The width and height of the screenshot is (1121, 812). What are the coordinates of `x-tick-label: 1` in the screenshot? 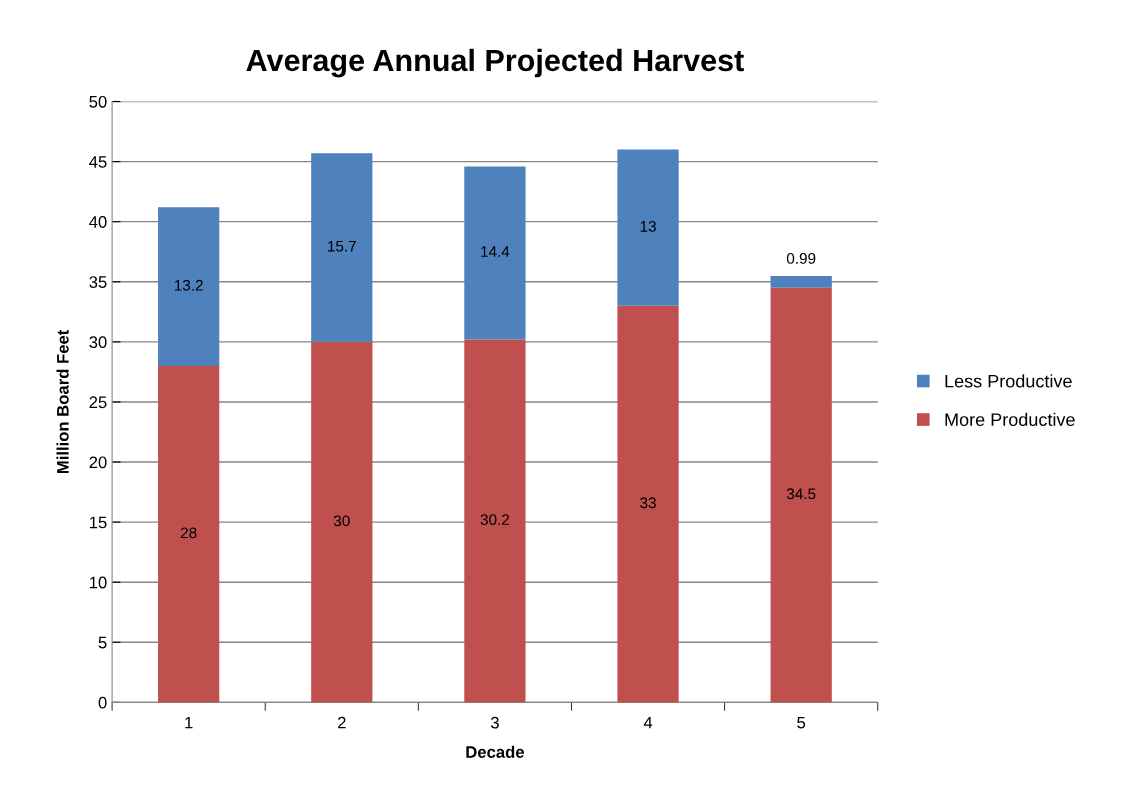 It's located at (189, 722).